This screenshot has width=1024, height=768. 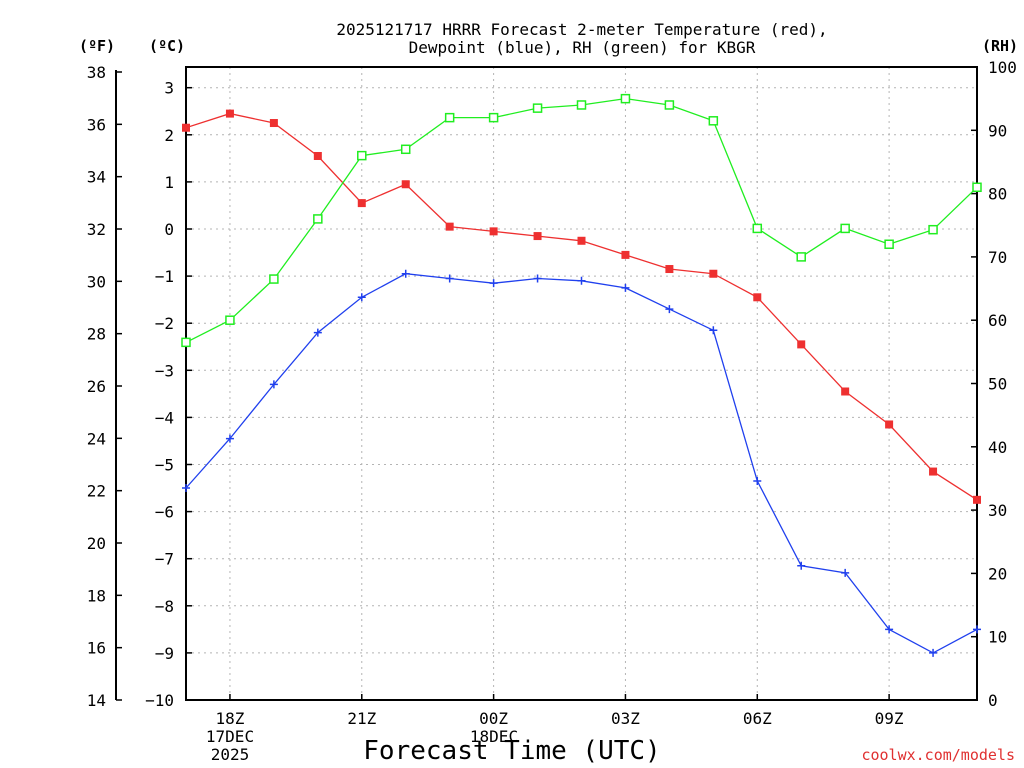 I want to click on chart-title-line2: Dewpoint (blue), RH (green) for KBGR, so click(x=582, y=47).